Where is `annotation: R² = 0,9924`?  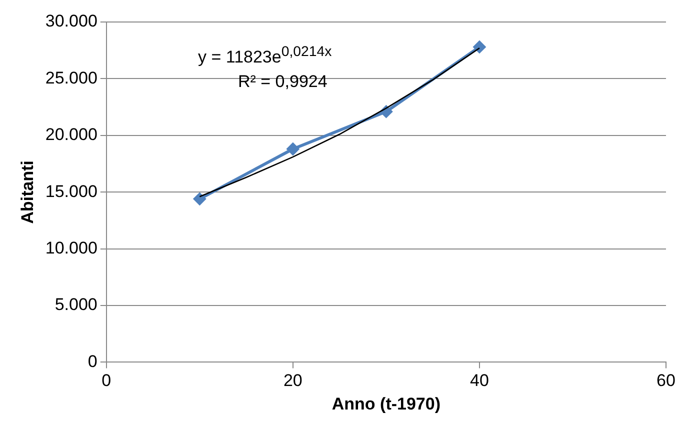 annotation: R² = 0,9924 is located at coordinates (283, 82).